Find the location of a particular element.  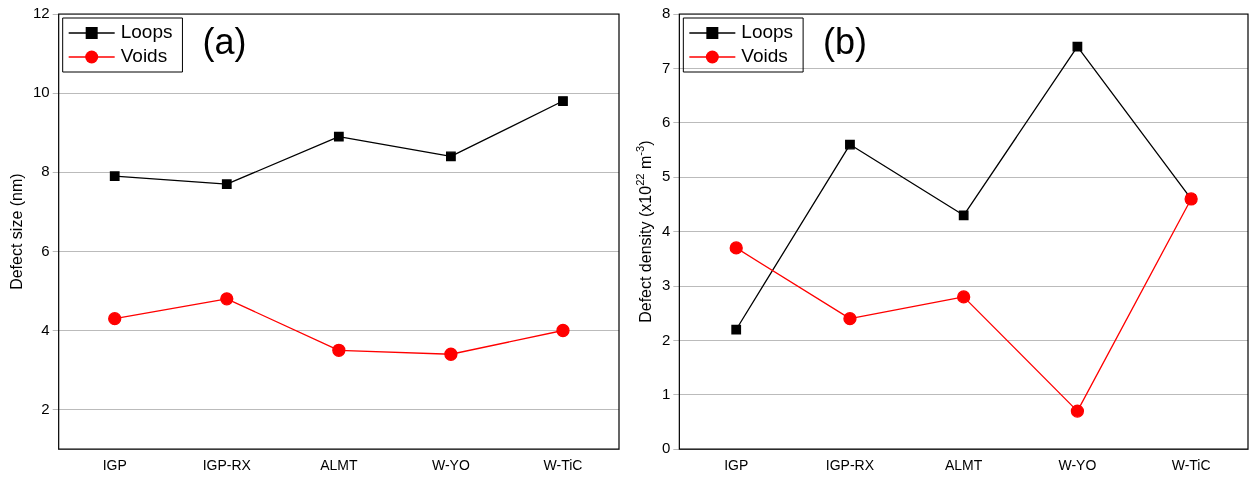

y-tick-label: 3 is located at coordinates (666, 285).